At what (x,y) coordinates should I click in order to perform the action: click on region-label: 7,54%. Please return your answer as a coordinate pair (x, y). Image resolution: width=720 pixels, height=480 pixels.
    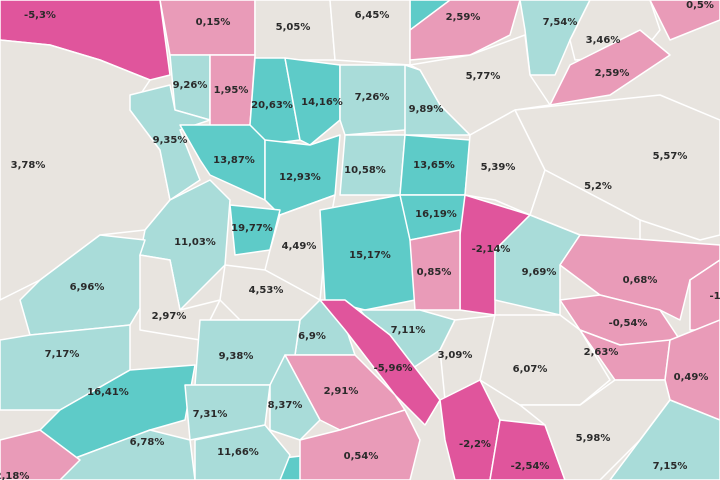
    Looking at the image, I should click on (560, 22).